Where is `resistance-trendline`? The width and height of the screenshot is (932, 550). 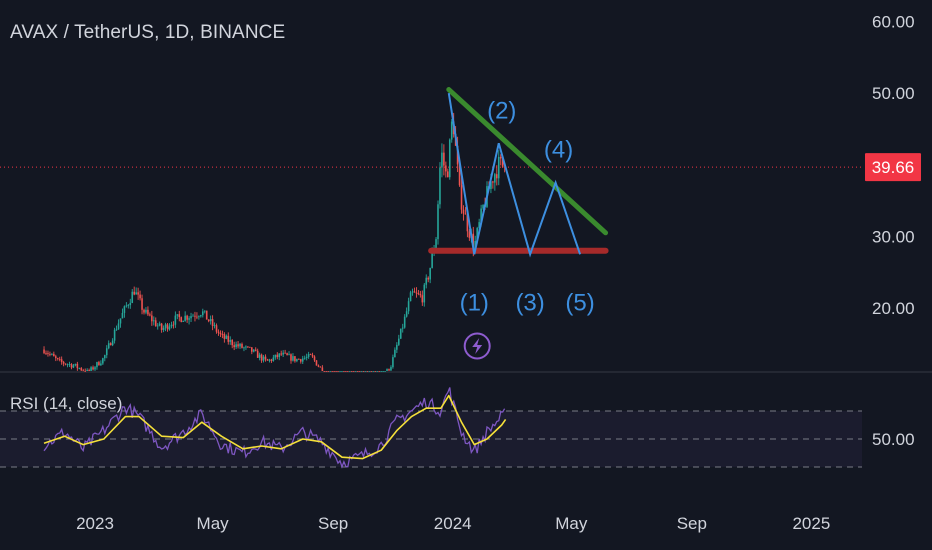 resistance-trendline is located at coordinates (527, 161).